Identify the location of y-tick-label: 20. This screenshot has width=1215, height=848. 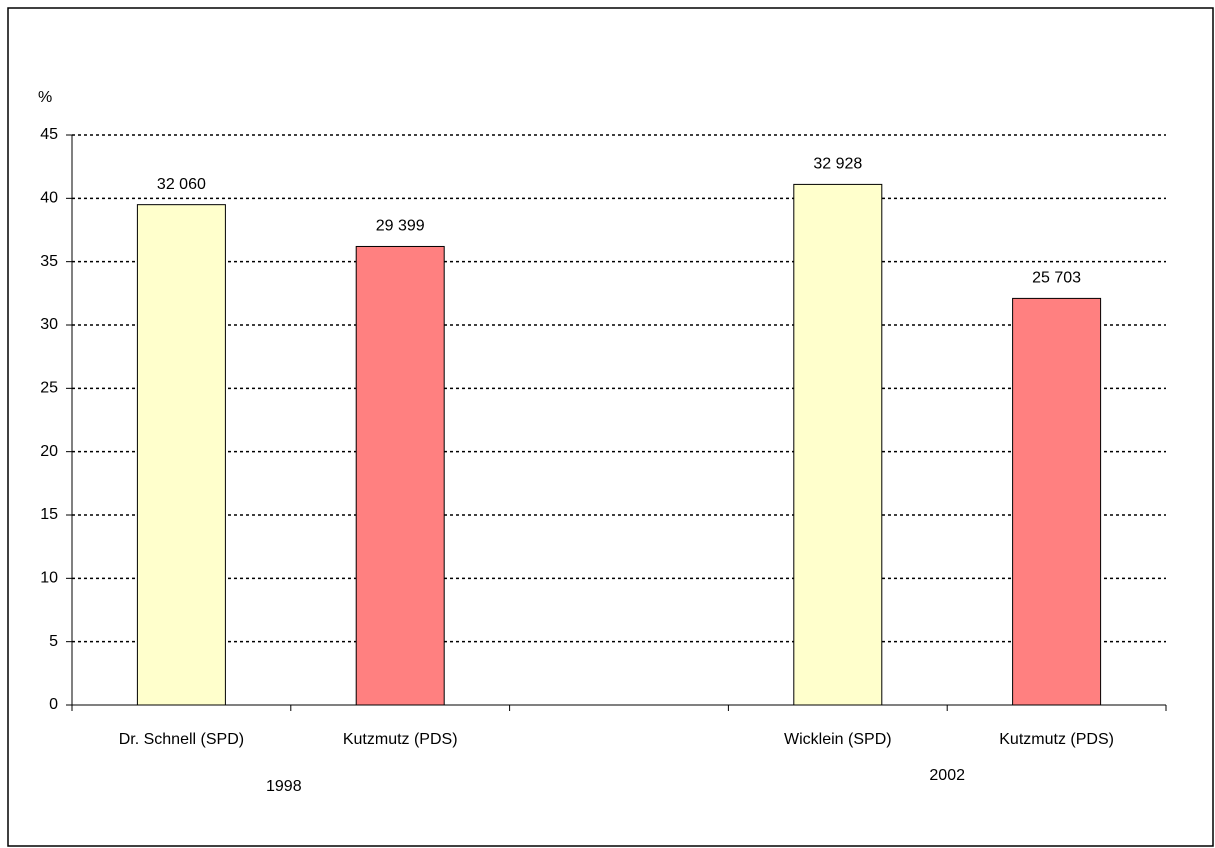
(49, 451).